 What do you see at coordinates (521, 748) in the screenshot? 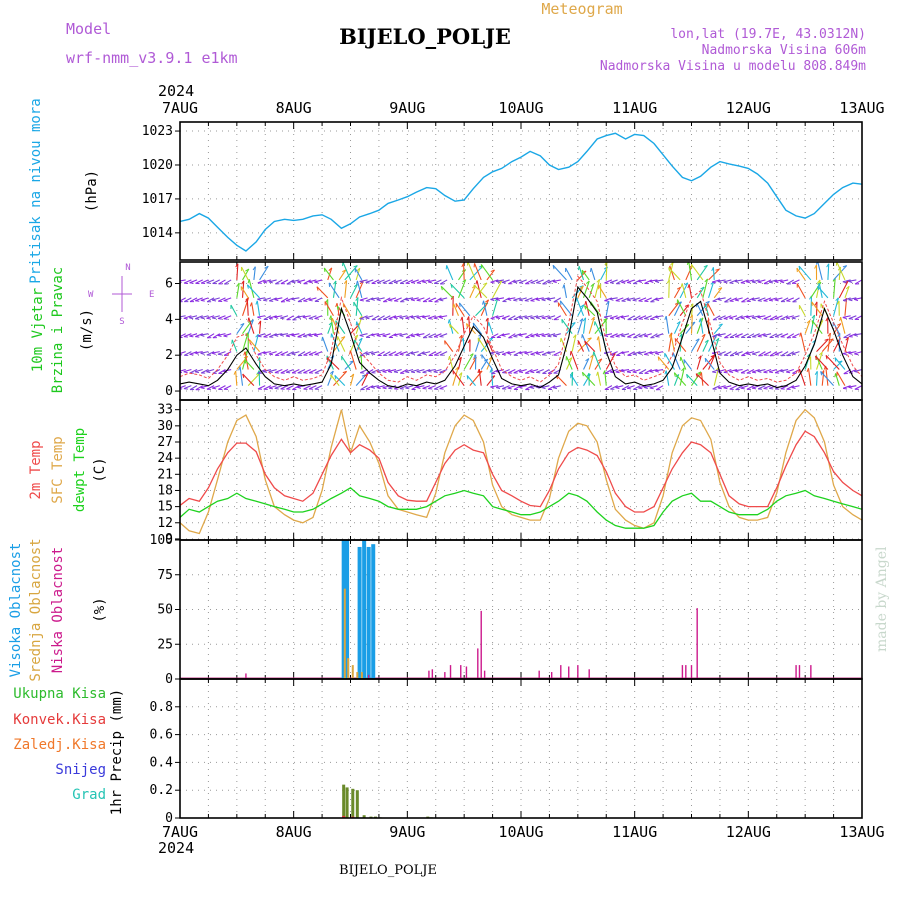
I see `panel-frame` at bounding box center [521, 748].